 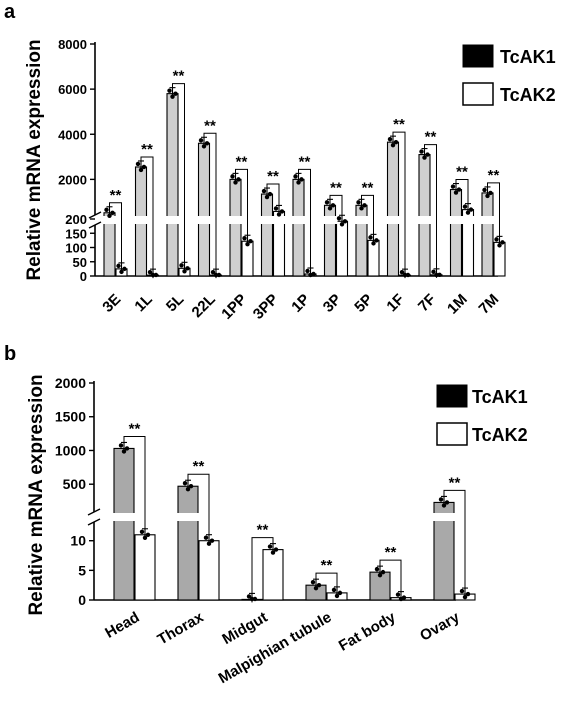 I want to click on category-label: 5L, so click(x=175, y=303).